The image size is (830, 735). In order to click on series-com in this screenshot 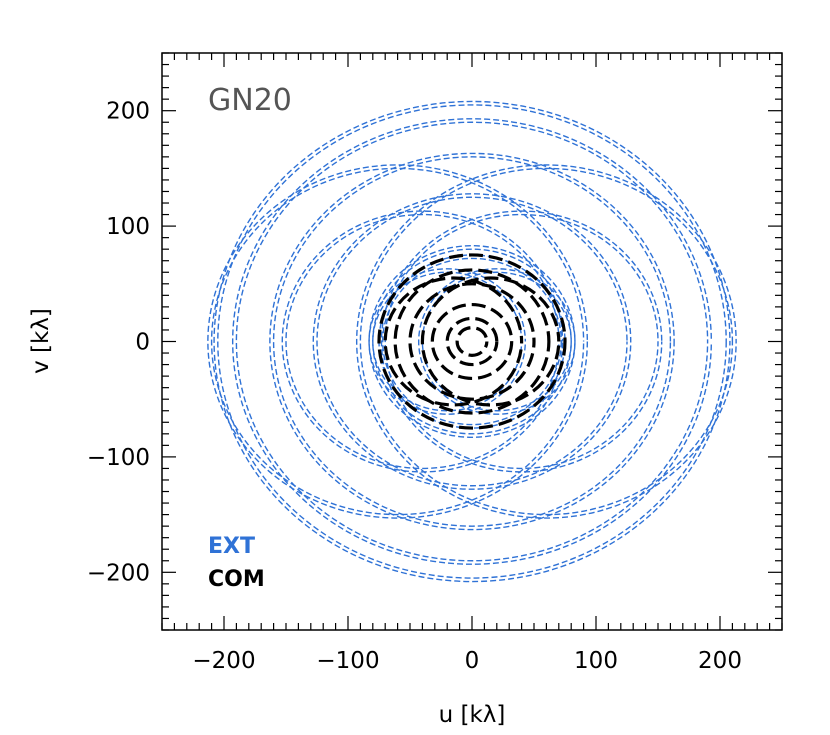, I will do `click(472, 341)`.